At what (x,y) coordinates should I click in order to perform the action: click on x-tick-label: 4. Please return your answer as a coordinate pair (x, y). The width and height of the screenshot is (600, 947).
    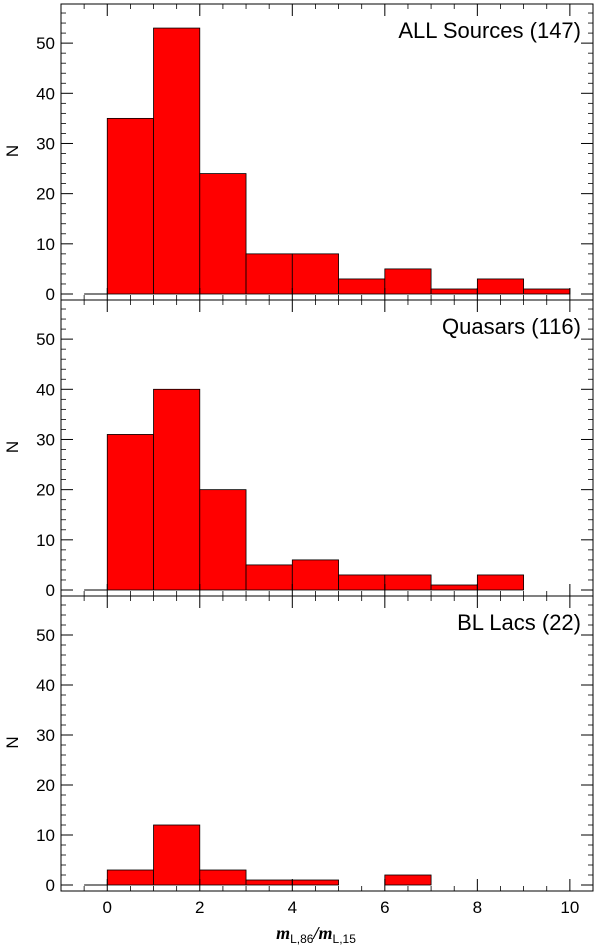
    Looking at the image, I should click on (292, 907).